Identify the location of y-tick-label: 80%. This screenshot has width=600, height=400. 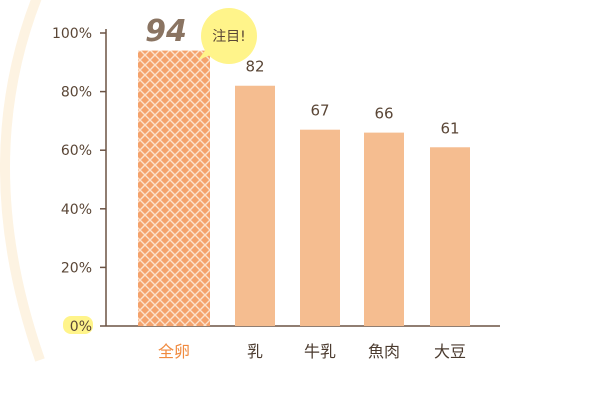
(76, 93).